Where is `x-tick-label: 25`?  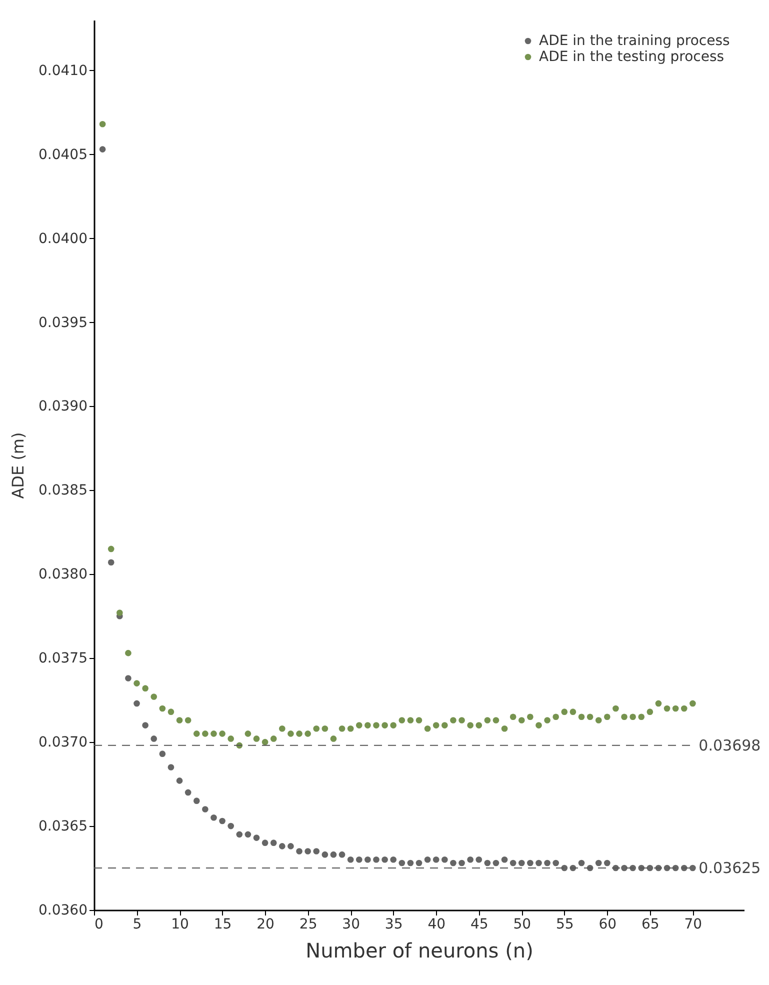
x-tick-label: 25 is located at coordinates (308, 924).